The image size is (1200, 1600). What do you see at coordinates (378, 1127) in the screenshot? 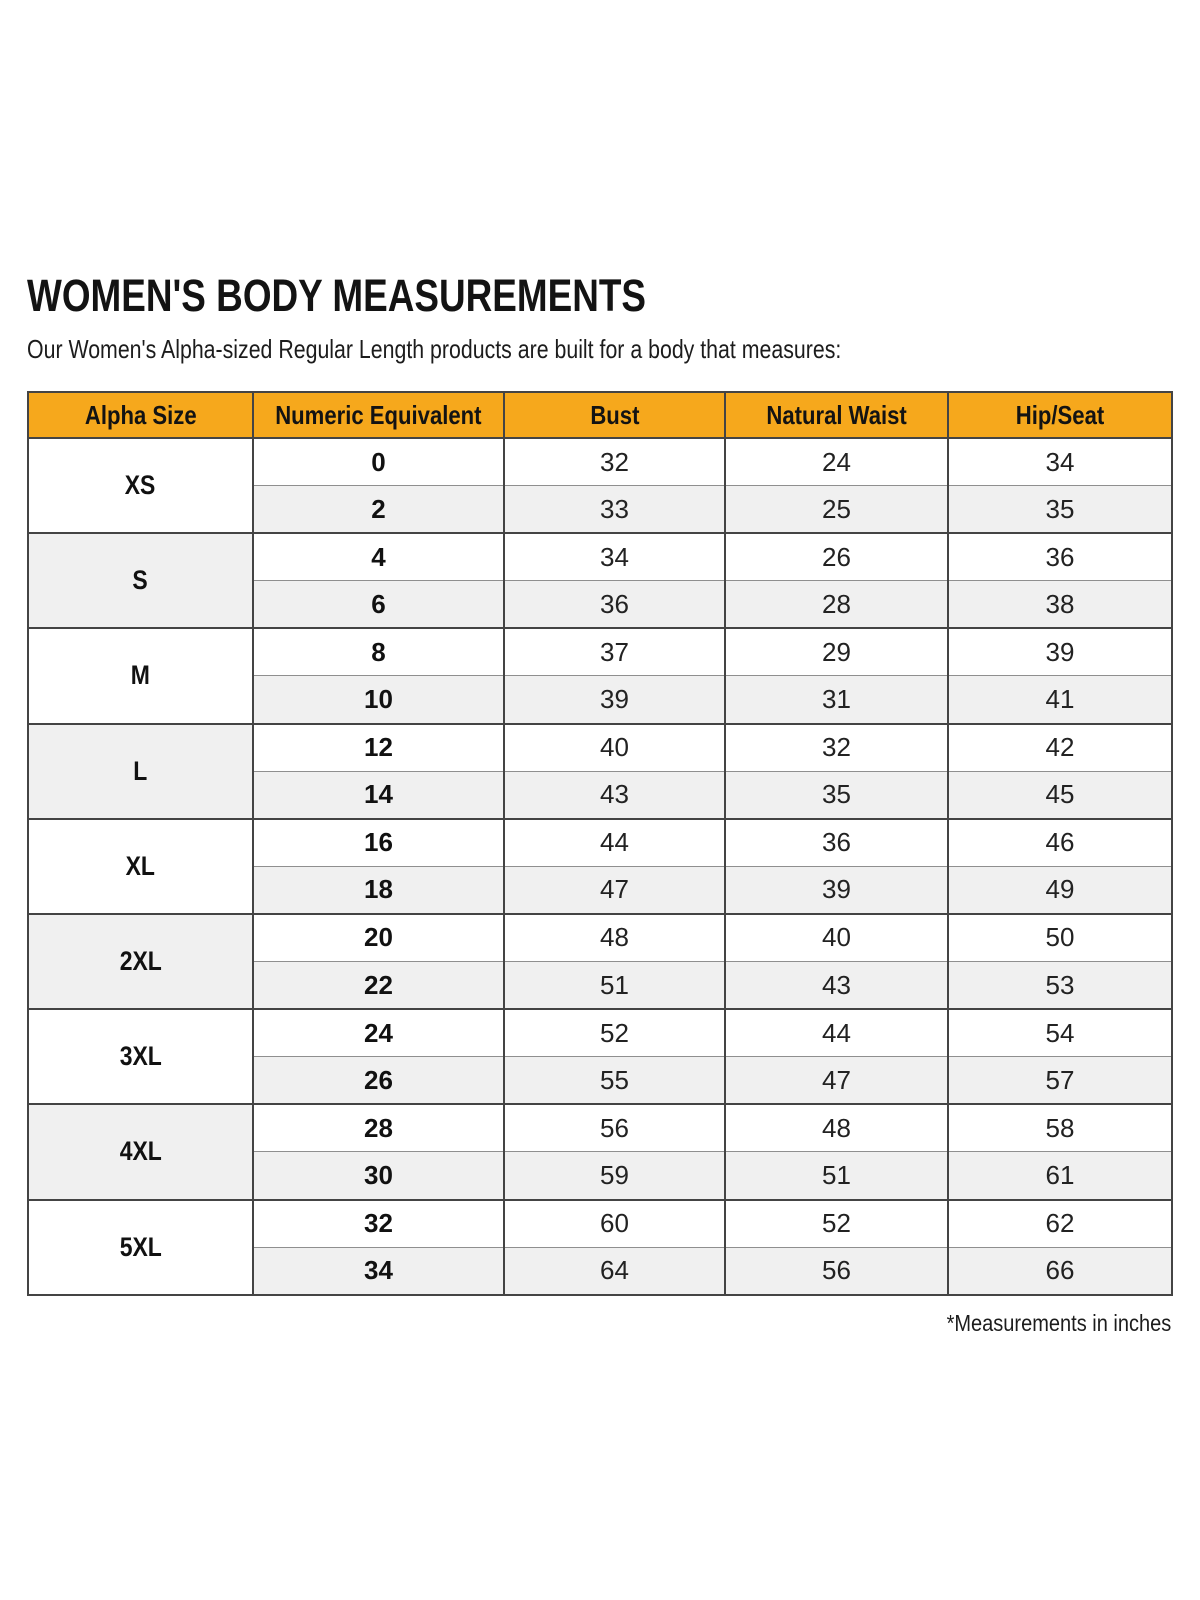
I see `numeric-equivalent-cell: 28` at bounding box center [378, 1127].